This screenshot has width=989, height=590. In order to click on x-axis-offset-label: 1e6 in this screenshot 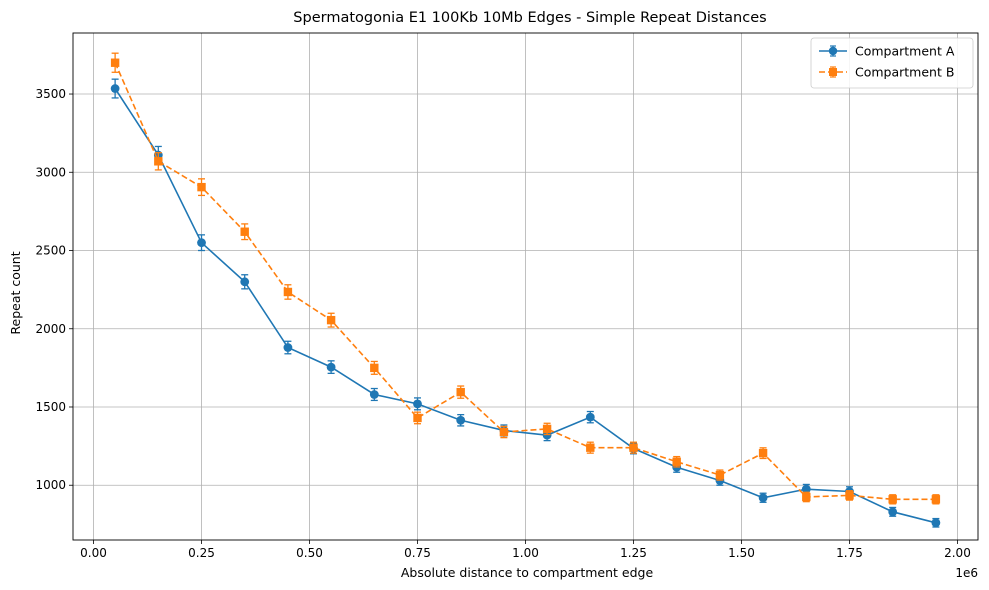, I will do `click(966, 573)`.